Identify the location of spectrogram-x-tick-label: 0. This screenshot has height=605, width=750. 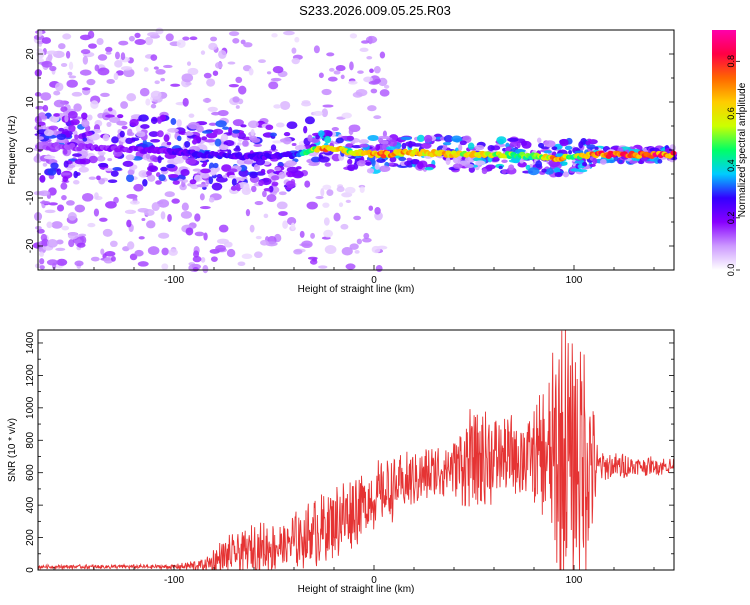
(374, 280).